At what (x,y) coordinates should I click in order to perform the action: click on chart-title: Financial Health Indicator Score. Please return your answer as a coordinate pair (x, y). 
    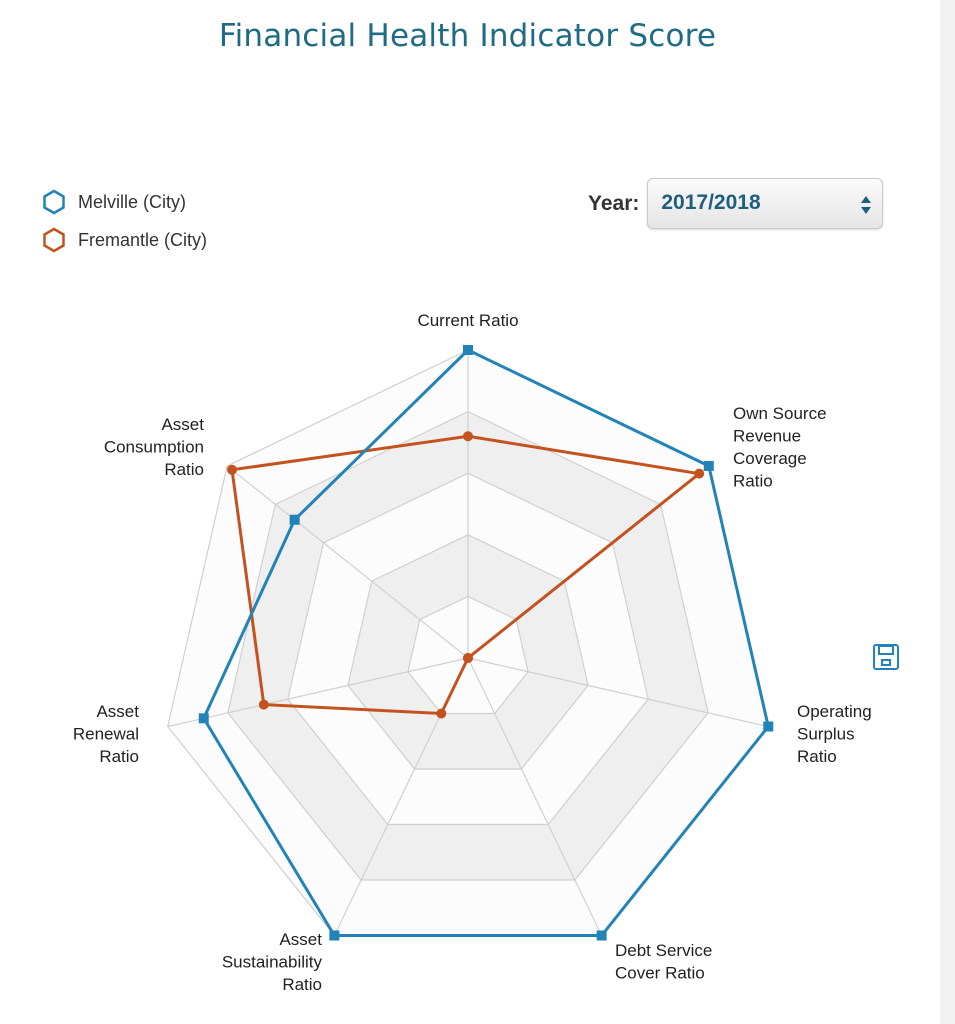
    Looking at the image, I should click on (467, 36).